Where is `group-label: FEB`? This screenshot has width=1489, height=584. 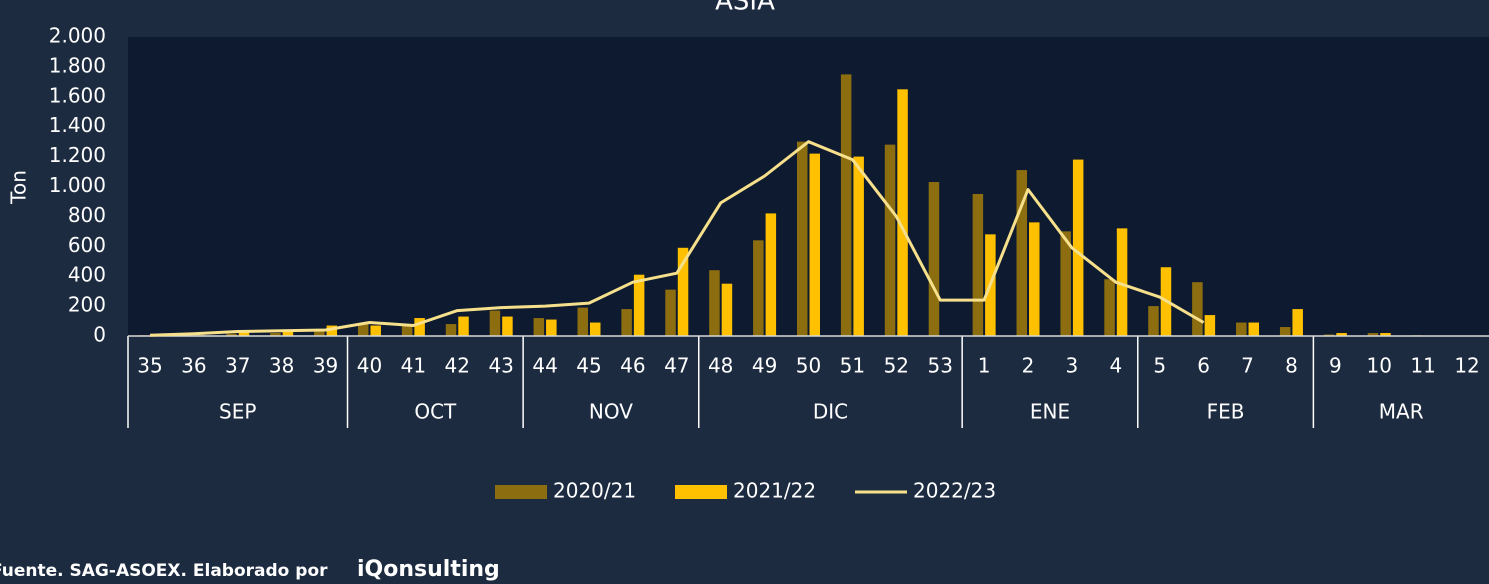 group-label: FEB is located at coordinates (1226, 412).